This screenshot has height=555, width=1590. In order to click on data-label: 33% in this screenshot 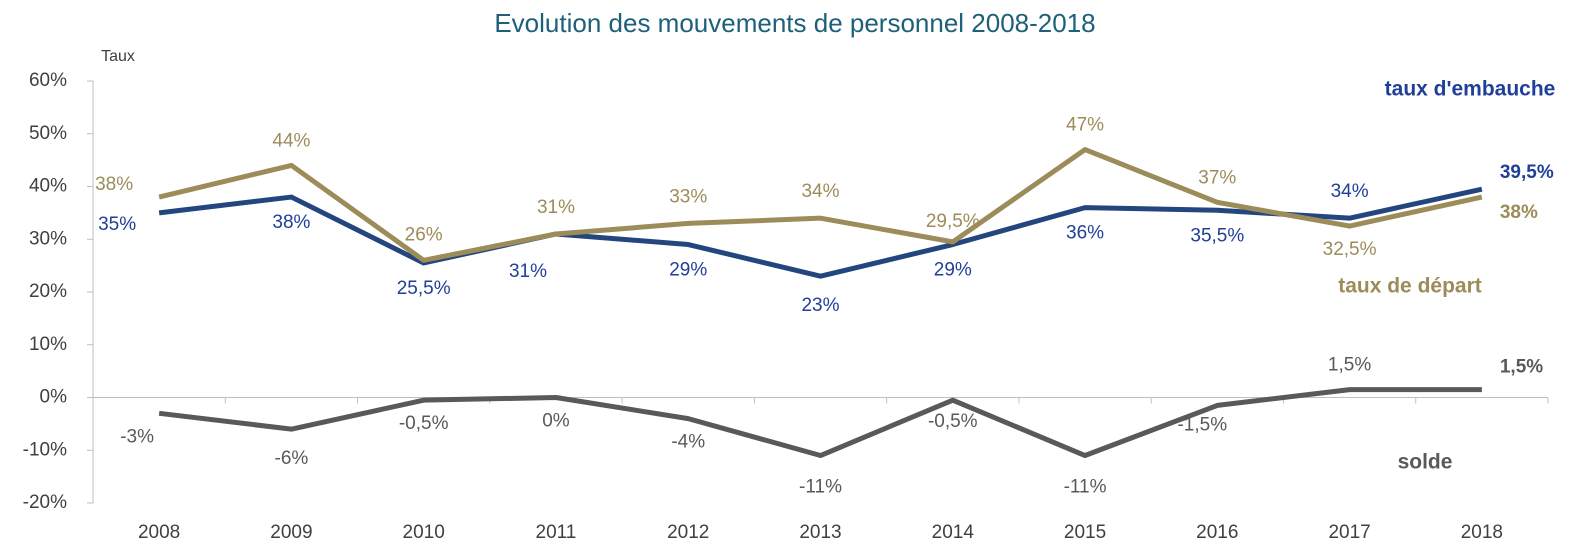, I will do `click(688, 196)`.